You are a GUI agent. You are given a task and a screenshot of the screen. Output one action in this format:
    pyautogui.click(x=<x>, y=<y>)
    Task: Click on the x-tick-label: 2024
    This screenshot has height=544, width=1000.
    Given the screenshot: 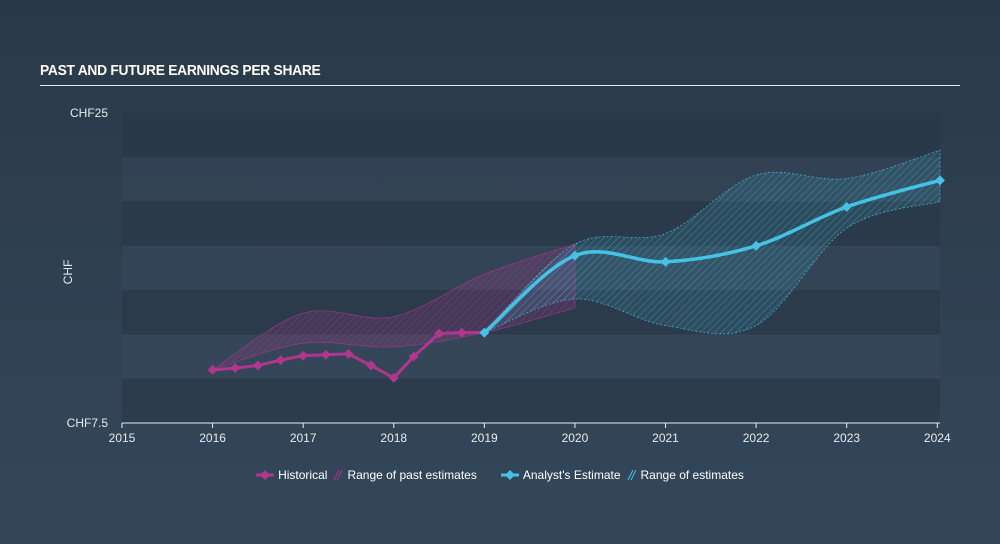 What is the action you would take?
    pyautogui.click(x=937, y=438)
    